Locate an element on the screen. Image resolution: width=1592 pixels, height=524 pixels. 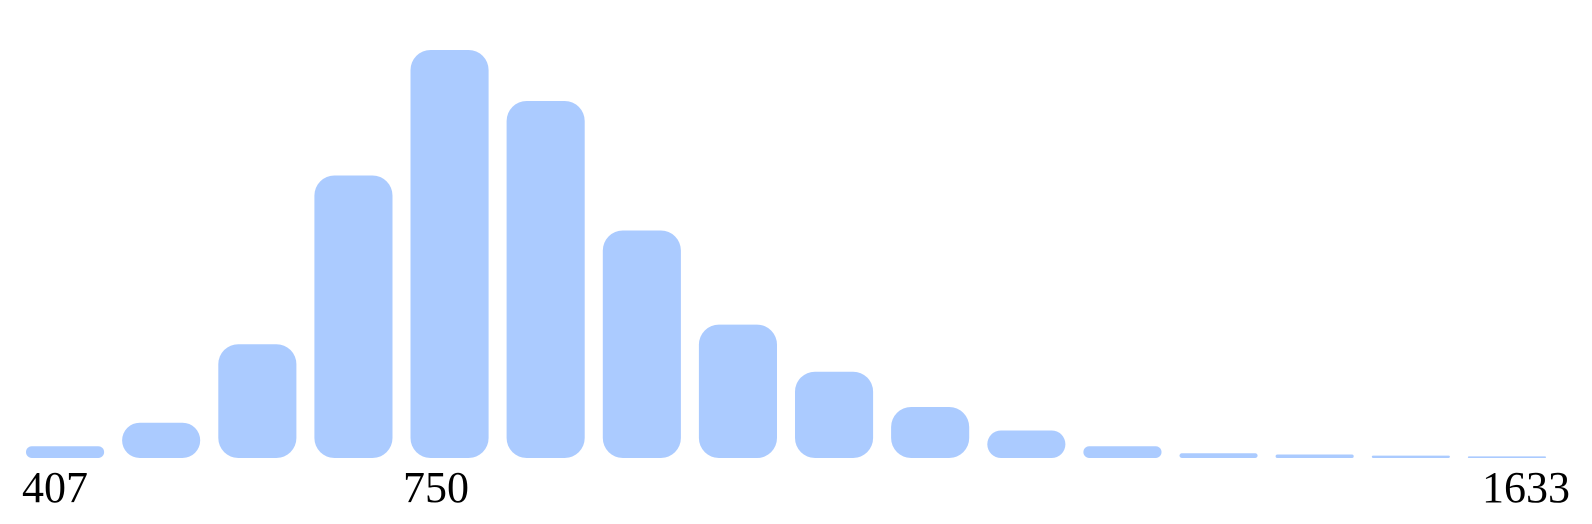
tick-label-mid: 750 is located at coordinates (436, 487).